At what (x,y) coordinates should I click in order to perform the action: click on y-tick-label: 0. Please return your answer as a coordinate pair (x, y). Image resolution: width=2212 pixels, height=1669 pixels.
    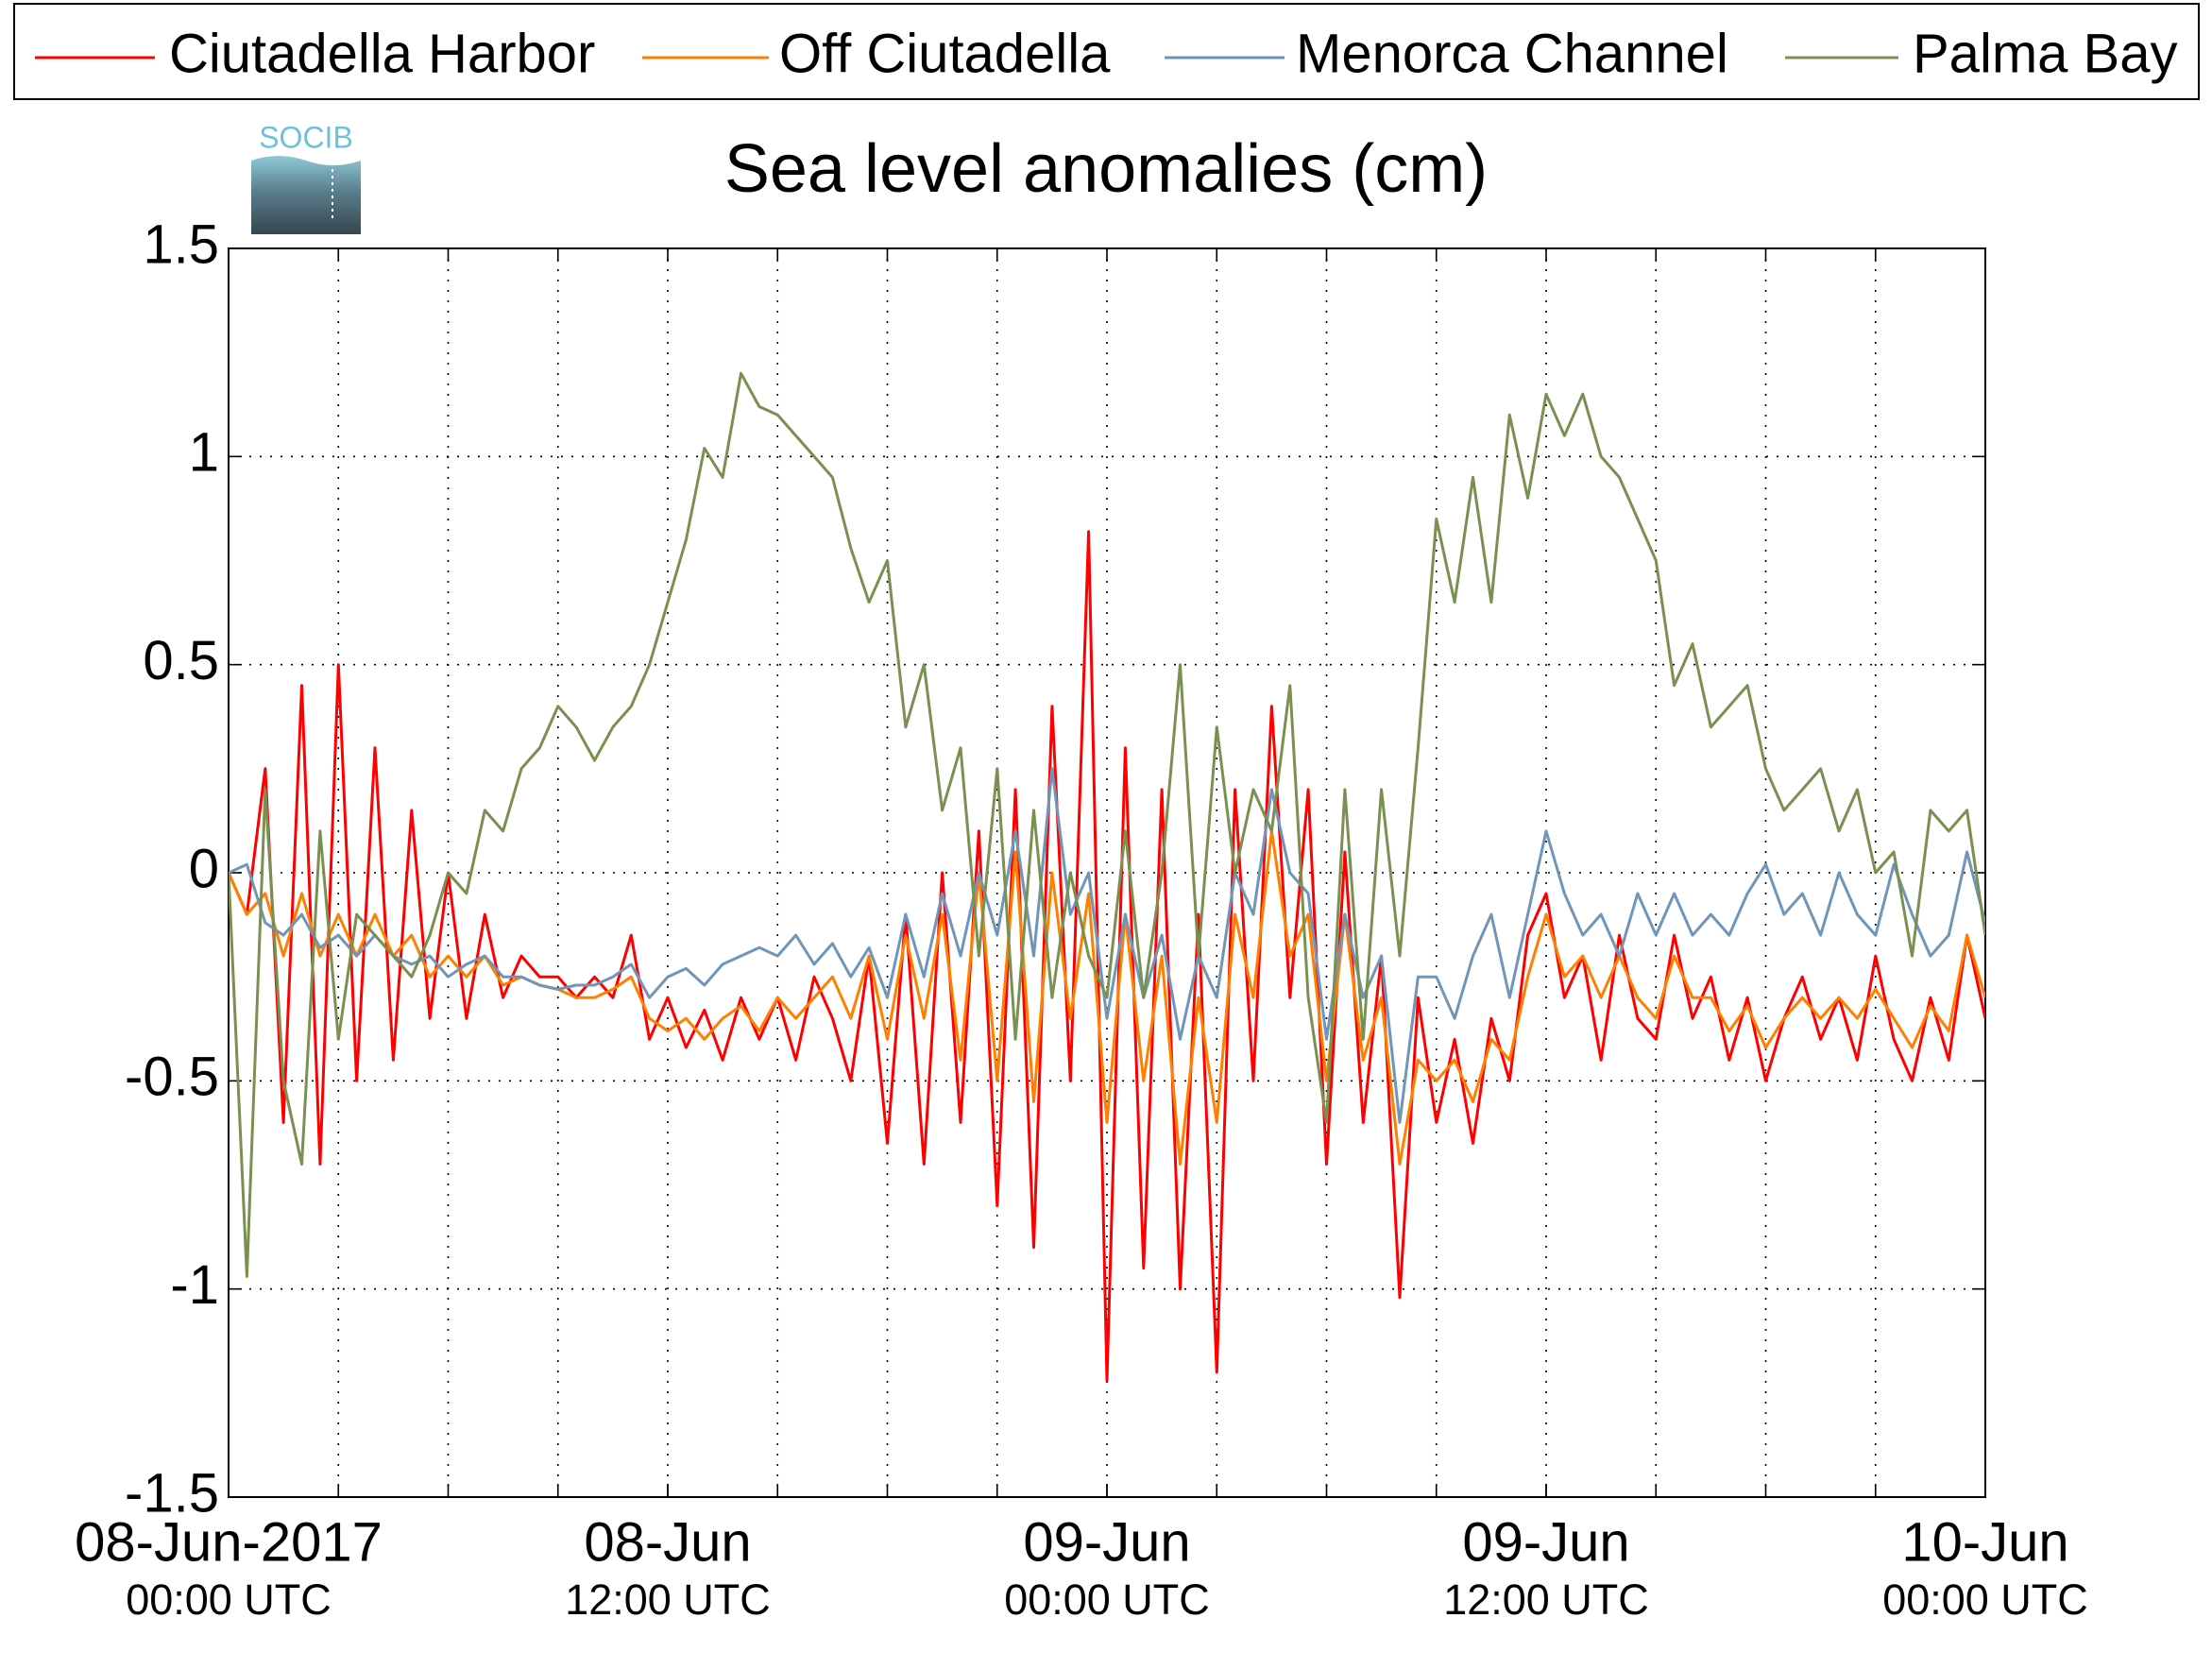
    Looking at the image, I should click on (204, 869).